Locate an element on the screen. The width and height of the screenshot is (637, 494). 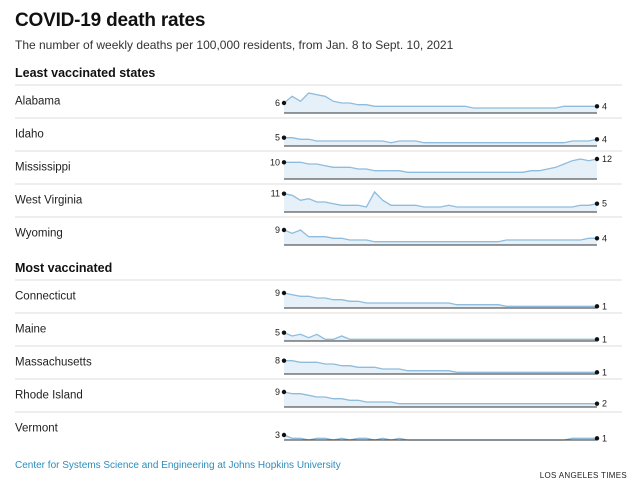
line-west-virginia is located at coordinates (440, 199).